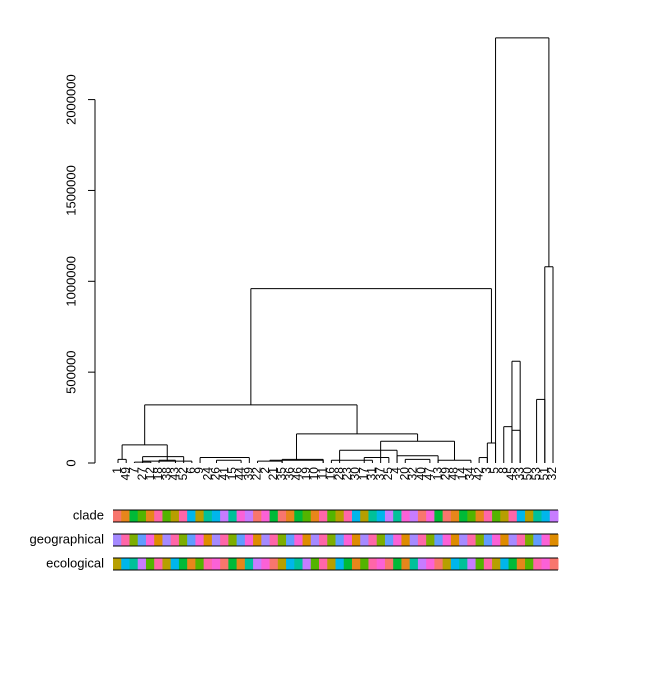  Describe the element at coordinates (445, 474) in the screenshot. I see `leaf-label: 29` at that location.